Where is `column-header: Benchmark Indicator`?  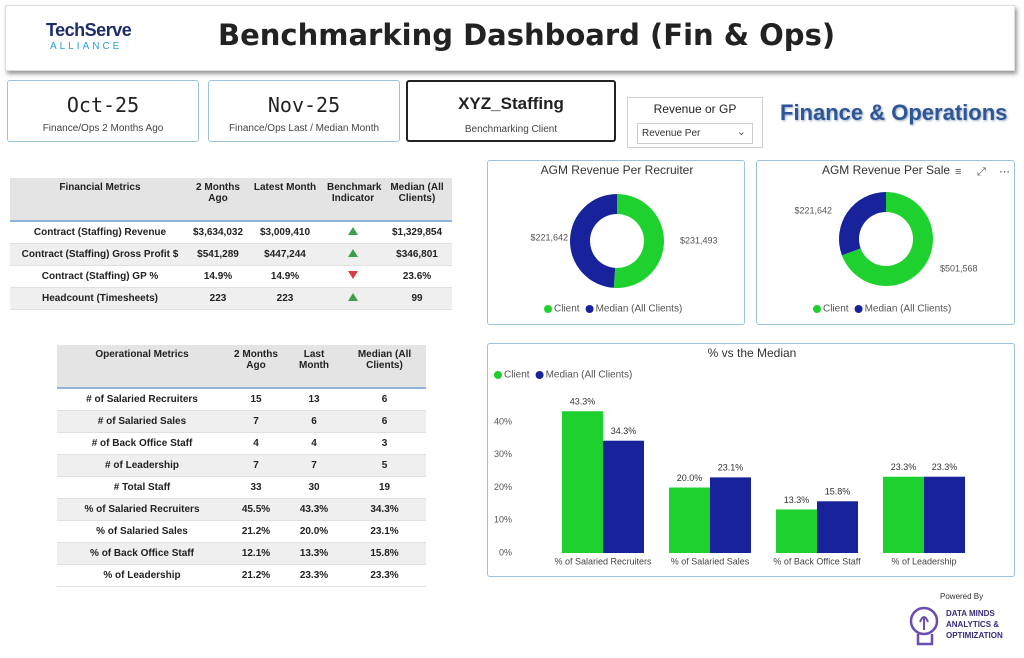 column-header: Benchmark Indicator is located at coordinates (353, 200).